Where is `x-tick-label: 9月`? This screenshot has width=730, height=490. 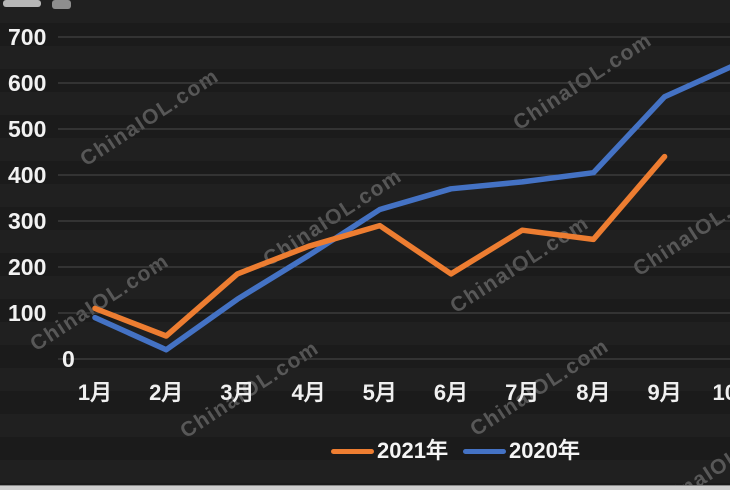 x-tick-label: 9月 is located at coordinates (664, 392).